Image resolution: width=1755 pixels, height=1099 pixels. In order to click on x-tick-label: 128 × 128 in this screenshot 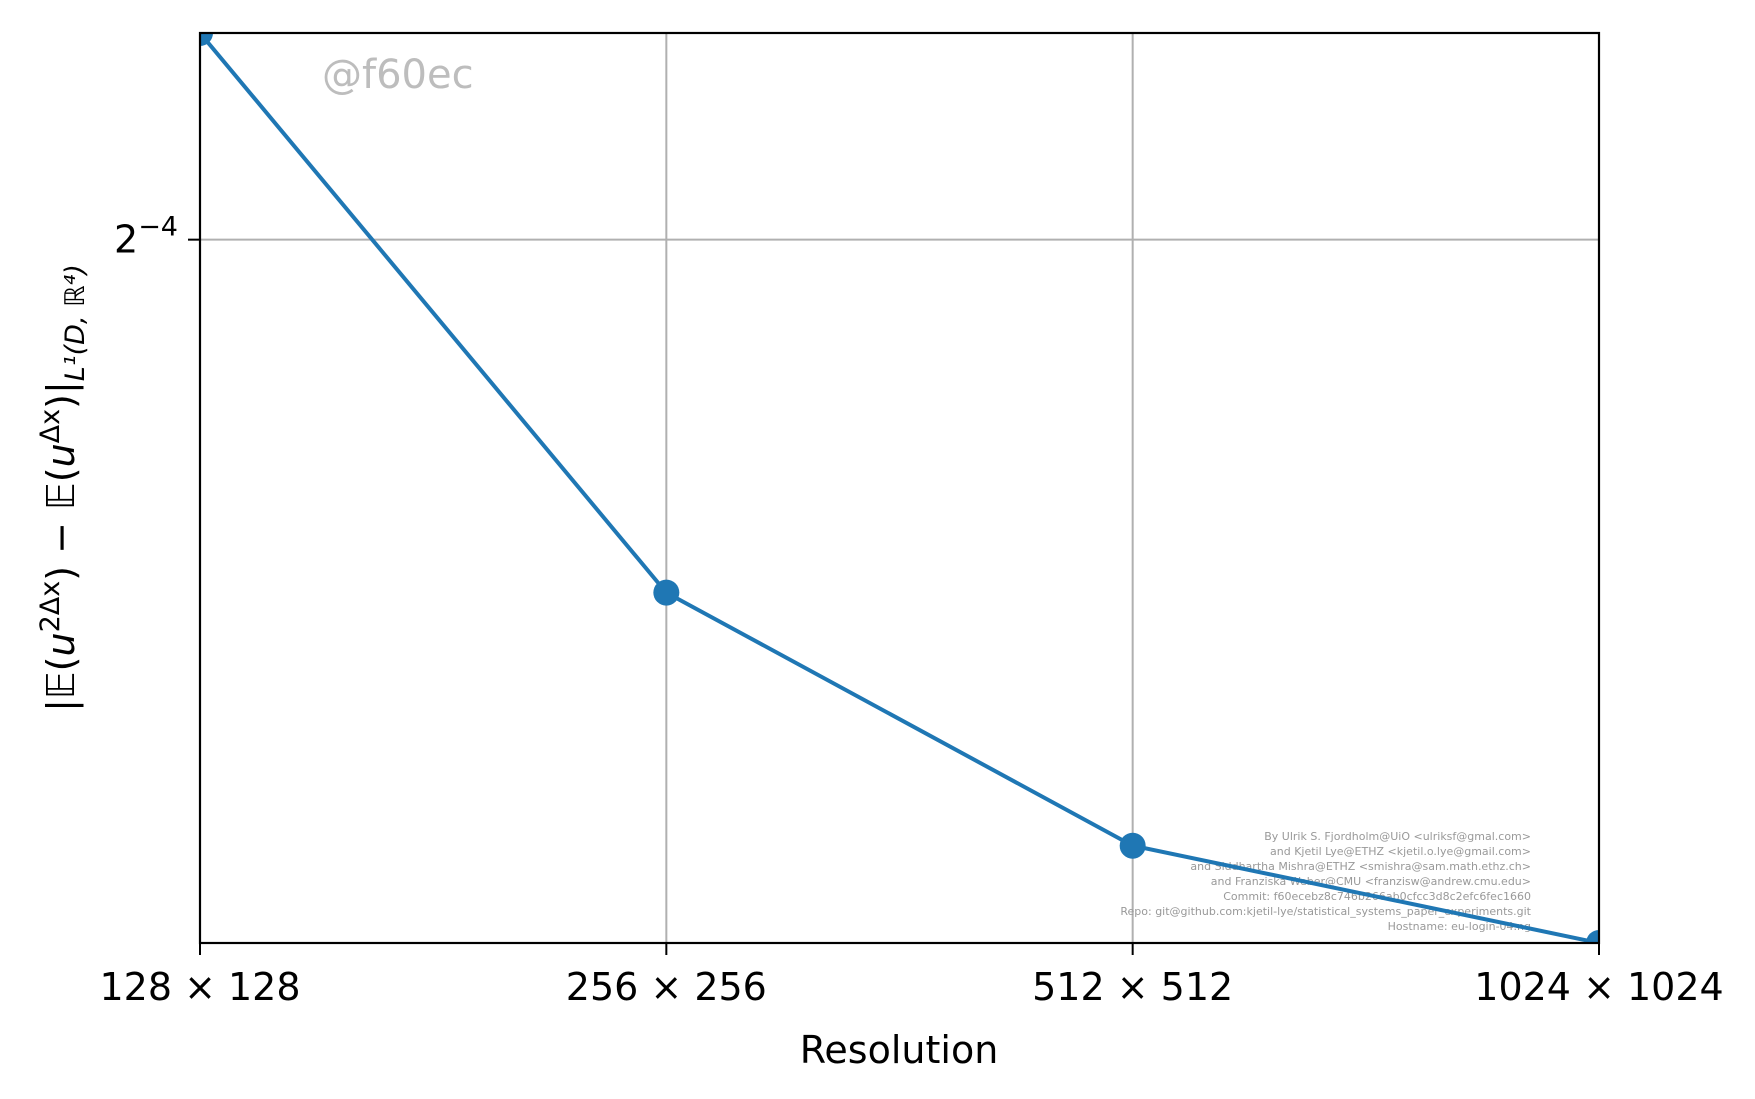, I will do `click(199, 987)`.